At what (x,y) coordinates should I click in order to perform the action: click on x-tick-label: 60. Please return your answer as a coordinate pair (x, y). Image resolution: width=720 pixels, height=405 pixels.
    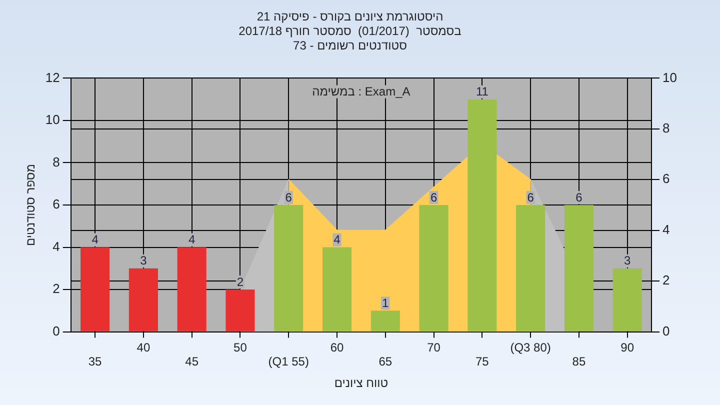
    Looking at the image, I should click on (337, 347).